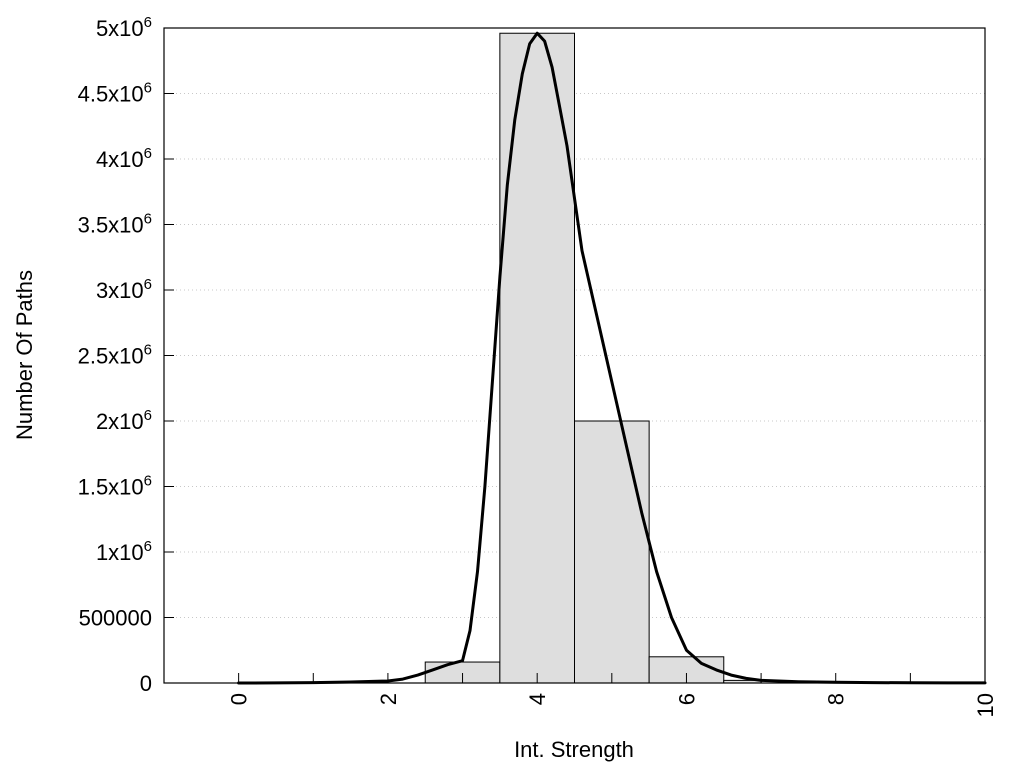 This screenshot has height=768, width=1024. What do you see at coordinates (124, 158) in the screenshot?
I see `y-tick-label: 4x10⁶` at bounding box center [124, 158].